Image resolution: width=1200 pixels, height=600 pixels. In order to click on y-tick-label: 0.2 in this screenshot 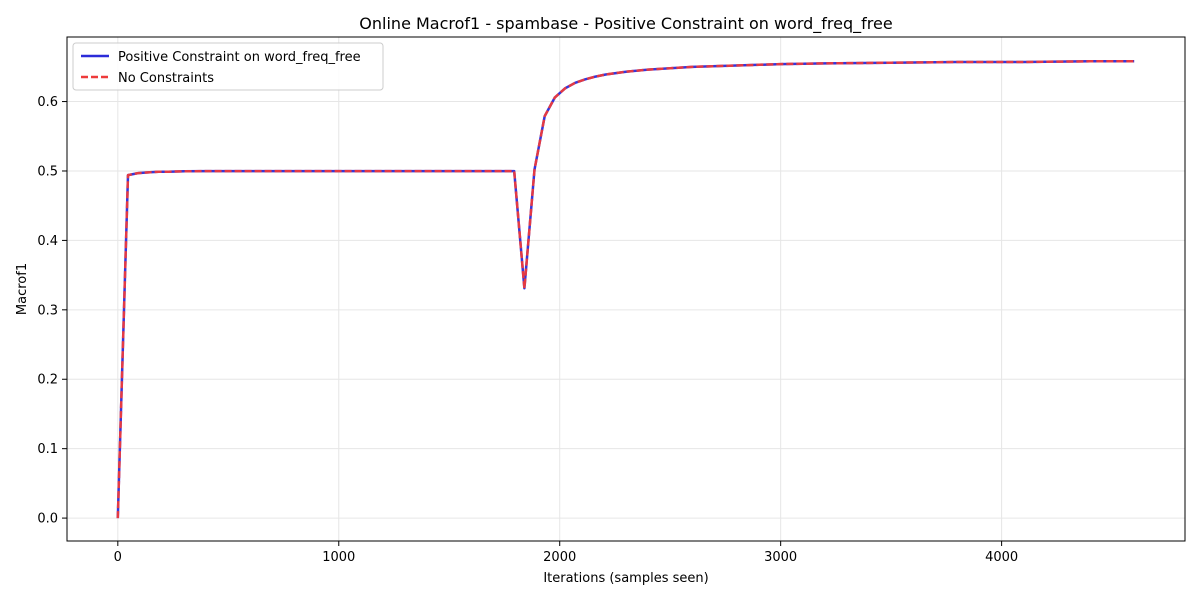, I will do `click(47, 380)`.